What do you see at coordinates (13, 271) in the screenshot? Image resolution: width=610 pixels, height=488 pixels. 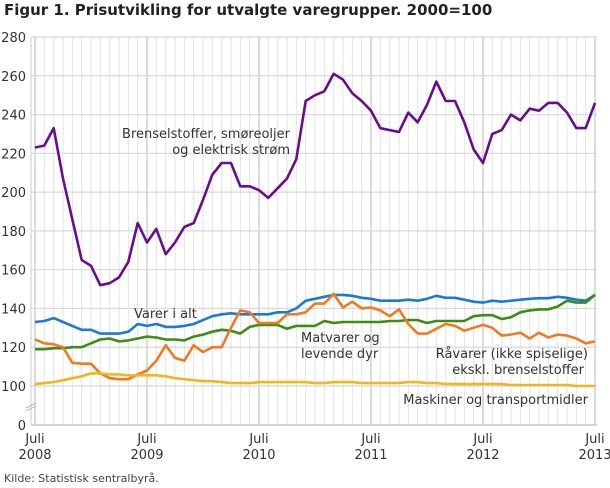 I see `y-tick-label: 160` at bounding box center [13, 271].